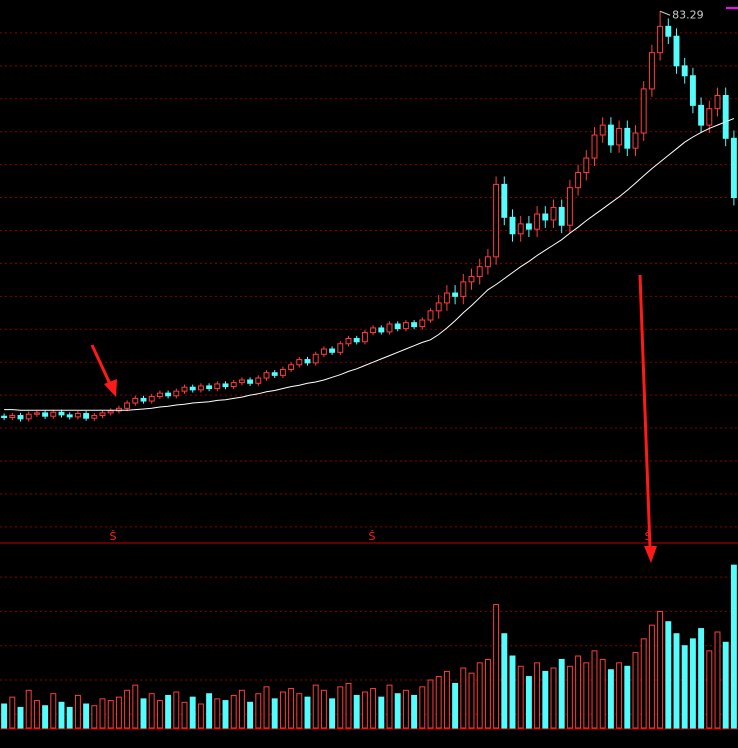  What do you see at coordinates (647, 418) in the screenshot?
I see `arrow-right` at bounding box center [647, 418].